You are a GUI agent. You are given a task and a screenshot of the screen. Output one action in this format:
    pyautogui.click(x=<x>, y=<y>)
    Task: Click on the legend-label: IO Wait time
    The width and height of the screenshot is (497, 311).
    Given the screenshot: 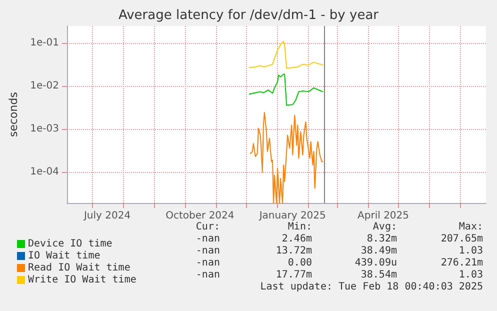 What is the action you would take?
    pyautogui.click(x=64, y=256)
    